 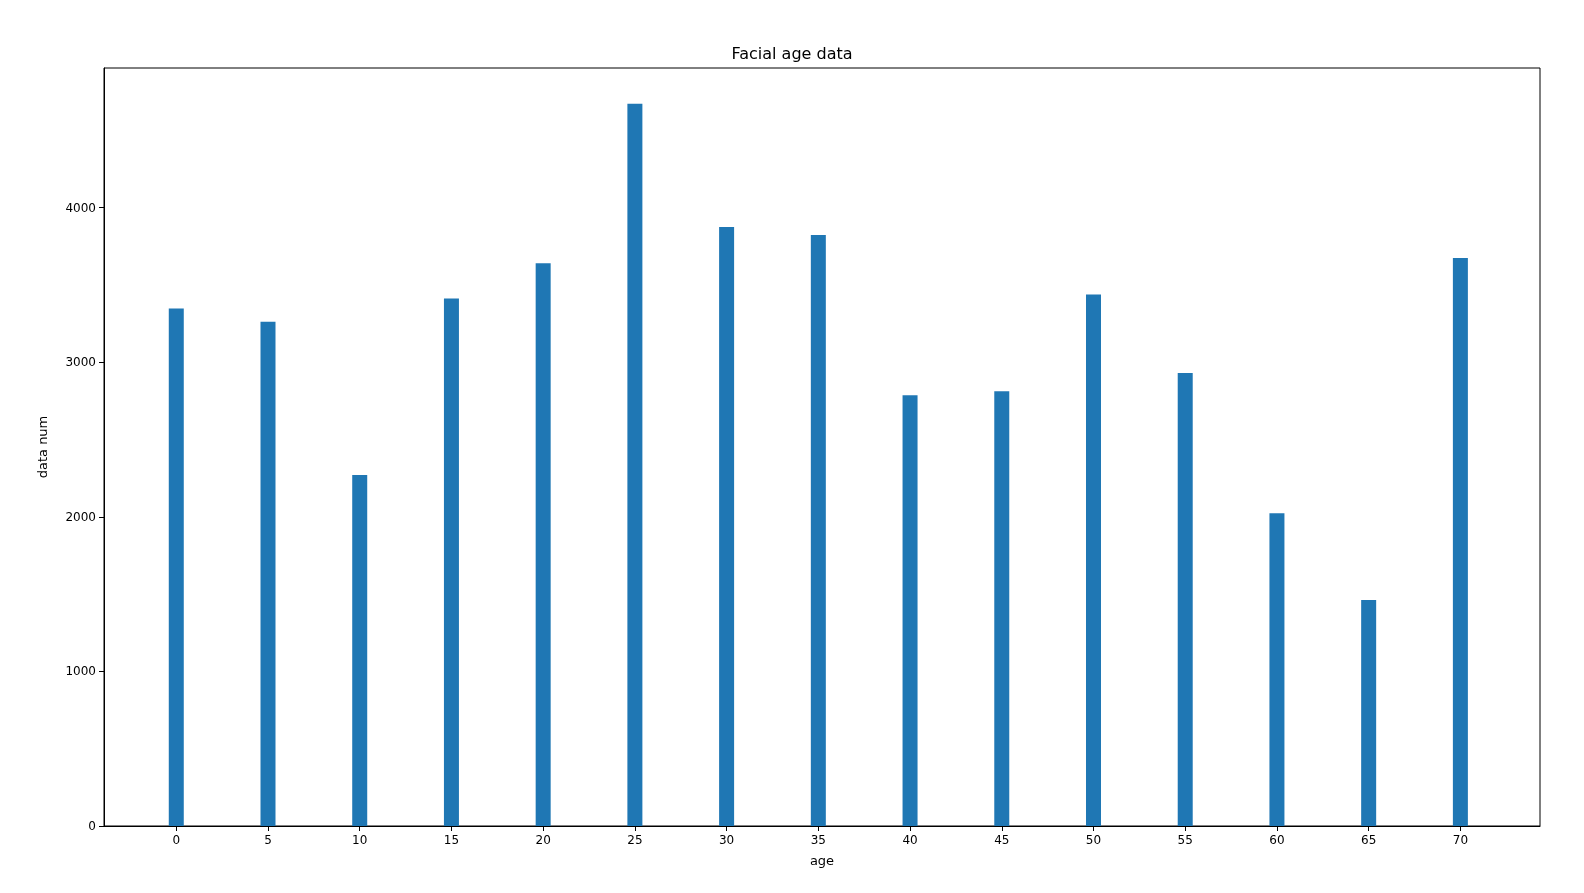 I want to click on x-tick-label: 15, so click(x=451, y=840).